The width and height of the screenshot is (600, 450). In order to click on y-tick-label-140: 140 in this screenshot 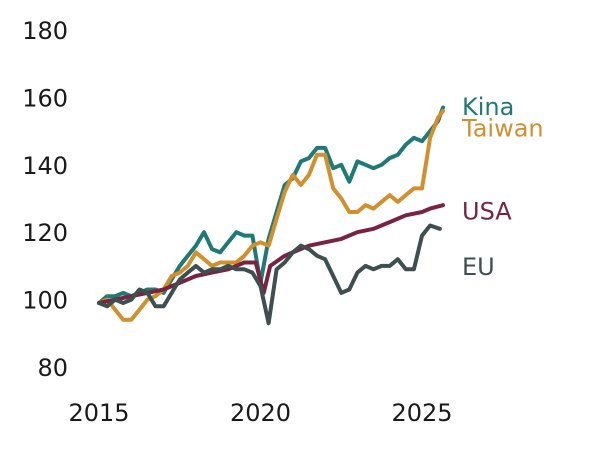, I will do `click(45, 166)`.